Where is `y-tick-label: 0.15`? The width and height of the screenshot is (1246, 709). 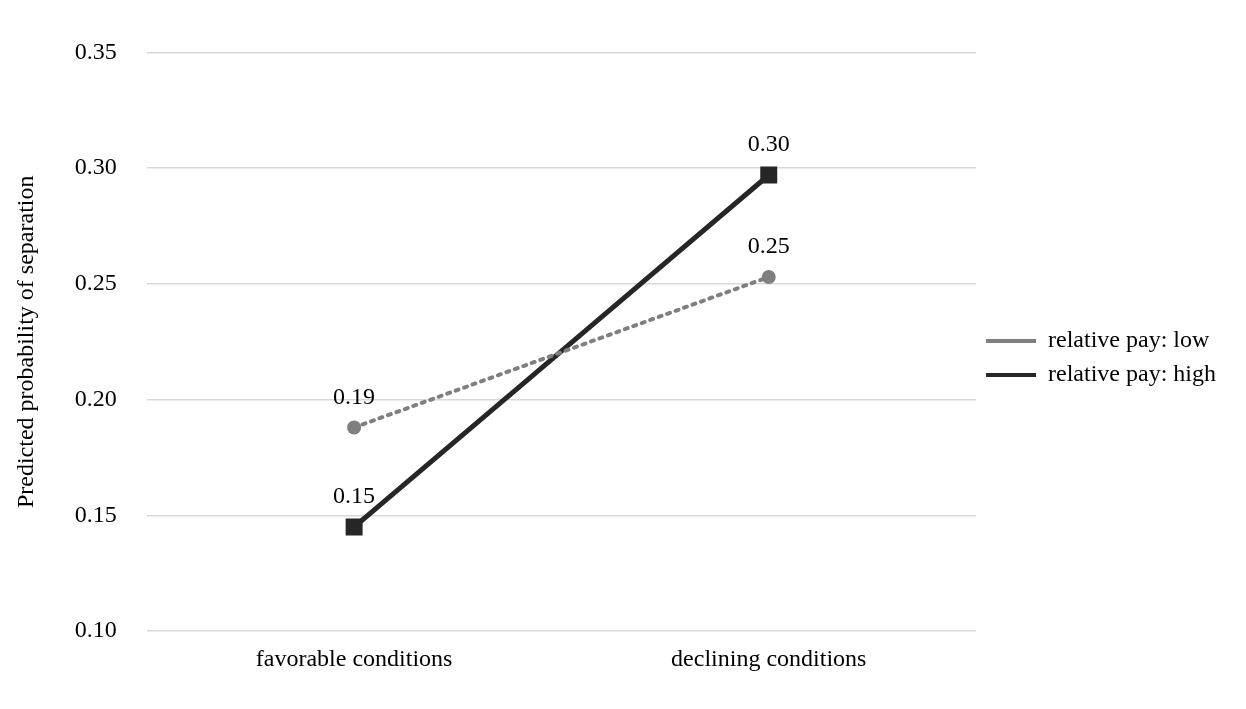
y-tick-label: 0.15 is located at coordinates (95, 513).